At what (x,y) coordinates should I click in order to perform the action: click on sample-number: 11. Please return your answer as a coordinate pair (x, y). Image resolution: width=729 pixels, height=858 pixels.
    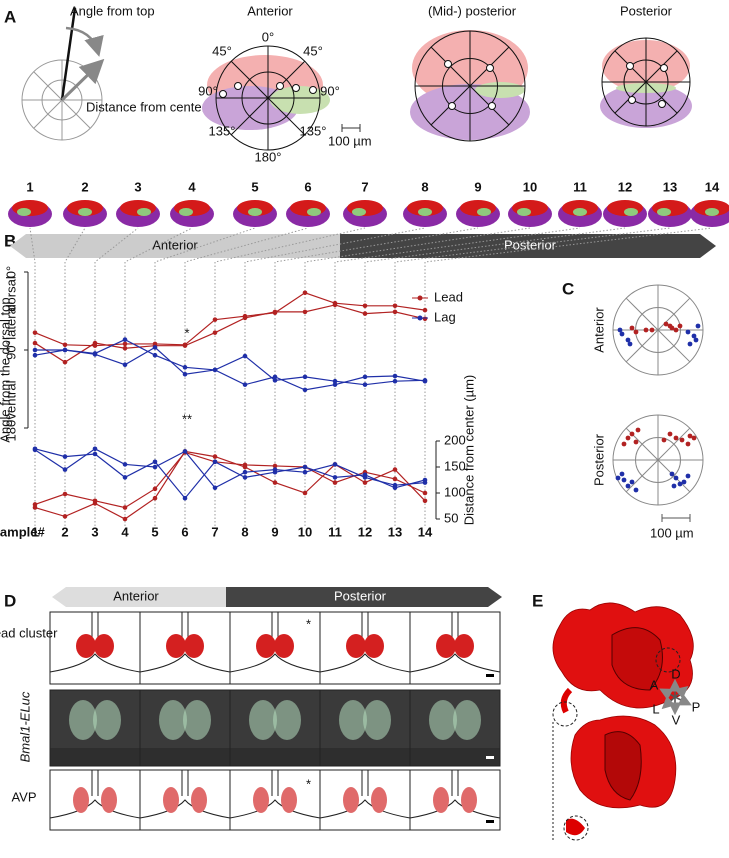
    Looking at the image, I should click on (580, 186).